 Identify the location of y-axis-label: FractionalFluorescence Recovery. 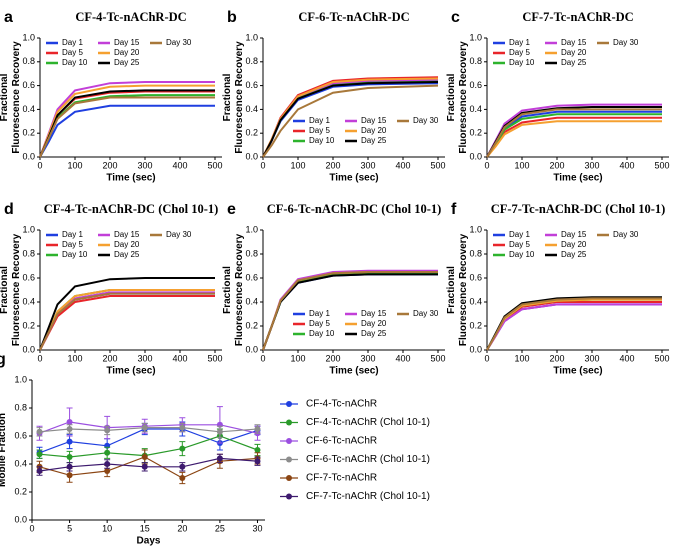
(233, 97).